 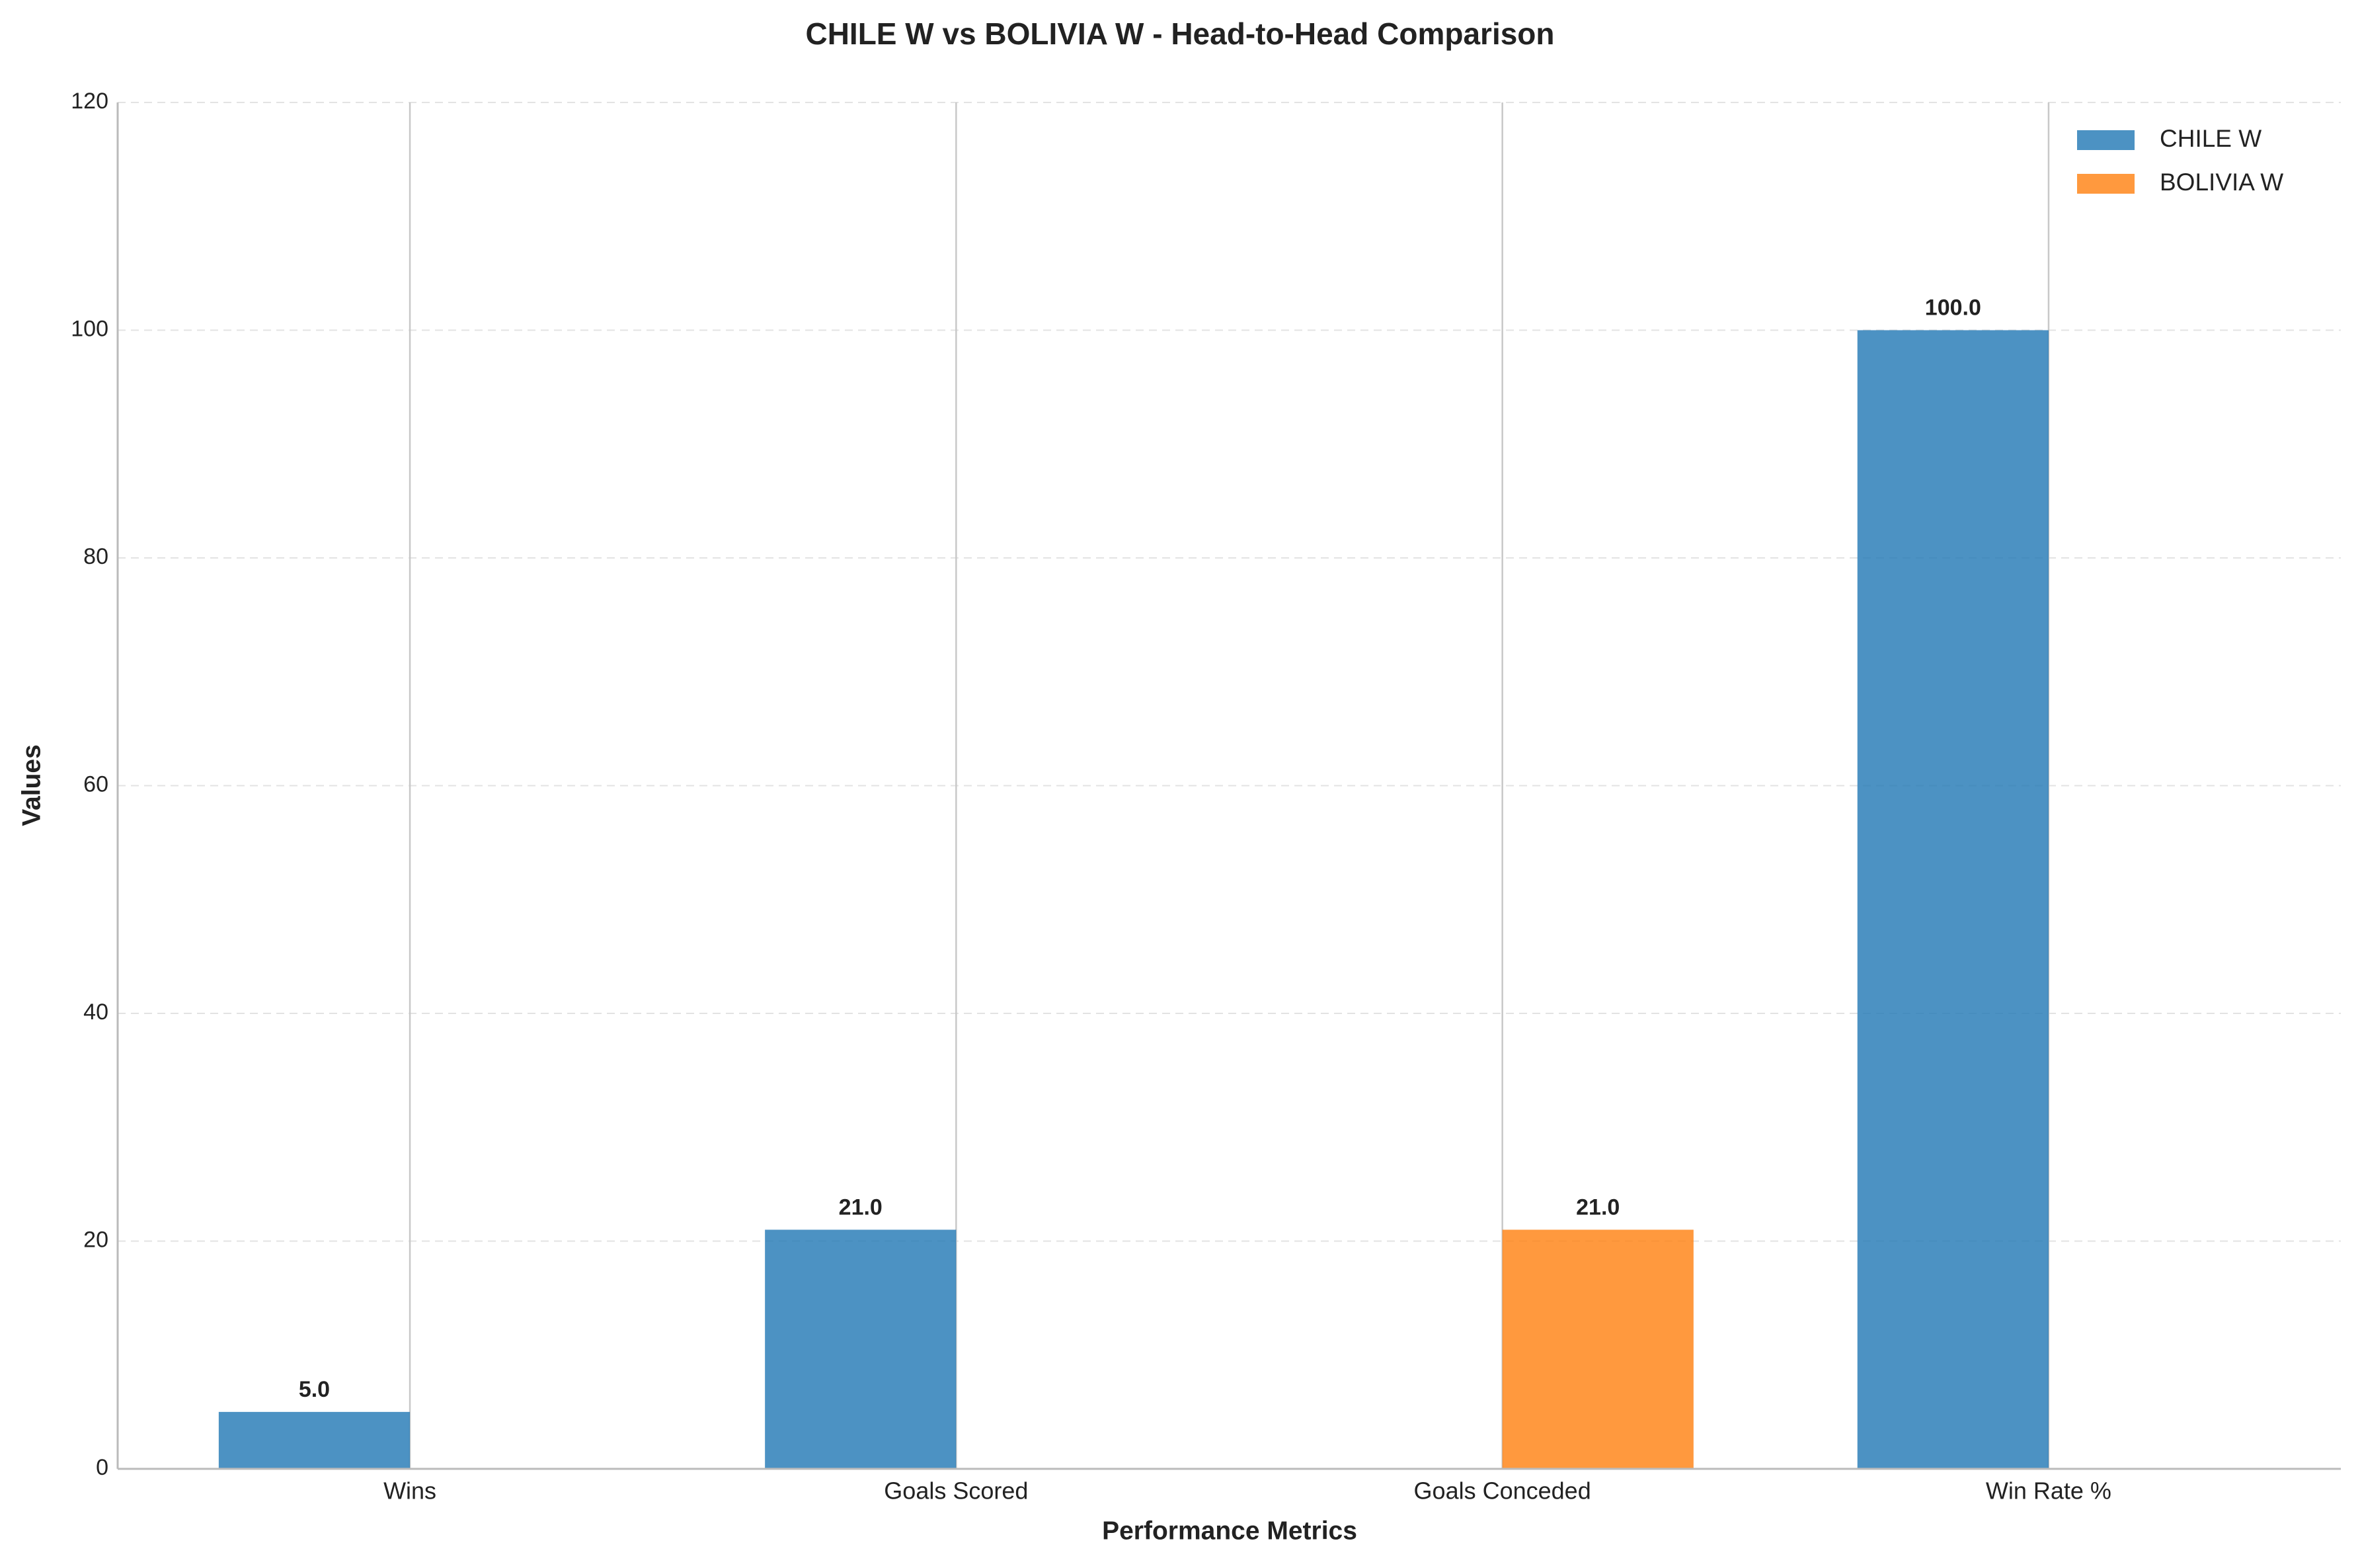 I want to click on y-tick-label: 100, so click(x=89, y=328).